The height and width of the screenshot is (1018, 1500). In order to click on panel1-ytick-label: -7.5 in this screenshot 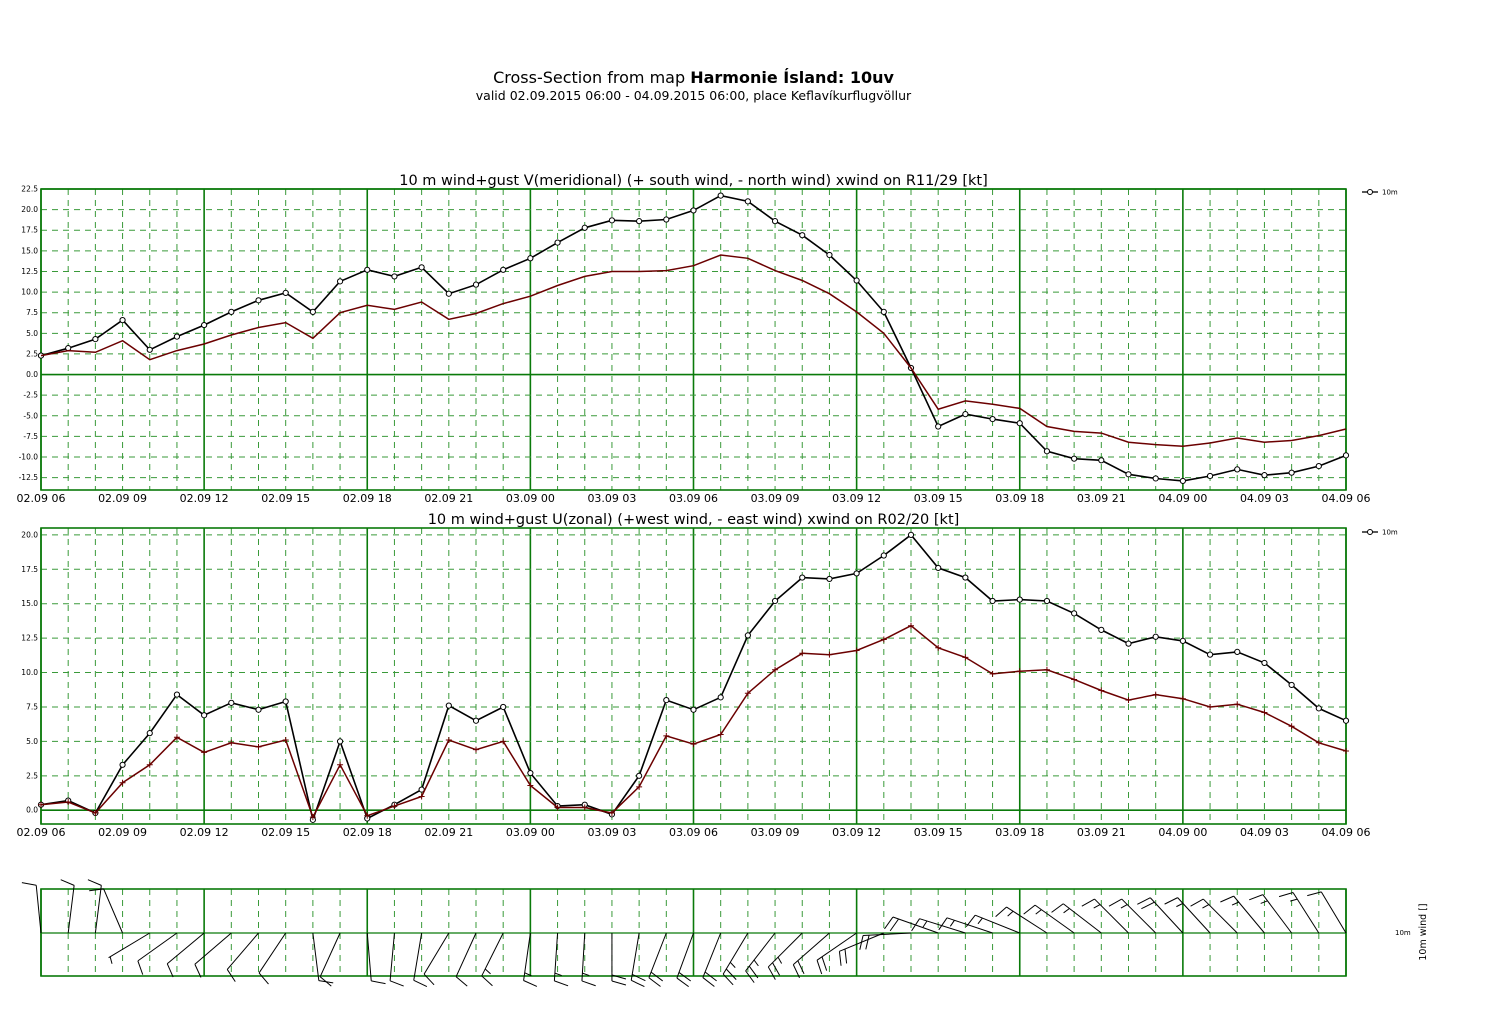, I will do `click(30, 436)`.